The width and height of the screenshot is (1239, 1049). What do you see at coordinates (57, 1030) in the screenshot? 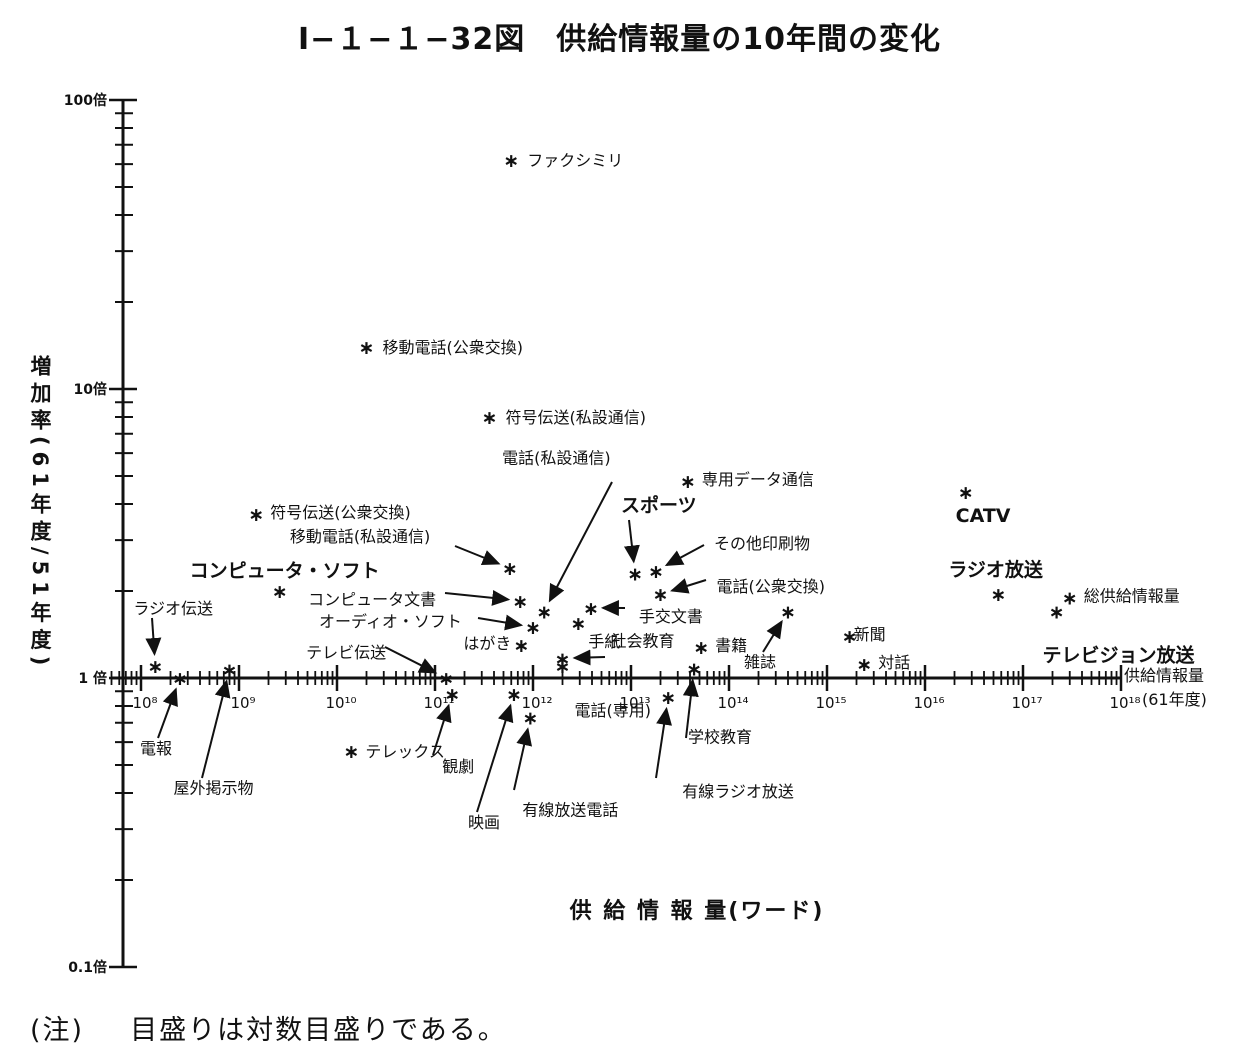
I see `footnote-label: (注)` at bounding box center [57, 1030].